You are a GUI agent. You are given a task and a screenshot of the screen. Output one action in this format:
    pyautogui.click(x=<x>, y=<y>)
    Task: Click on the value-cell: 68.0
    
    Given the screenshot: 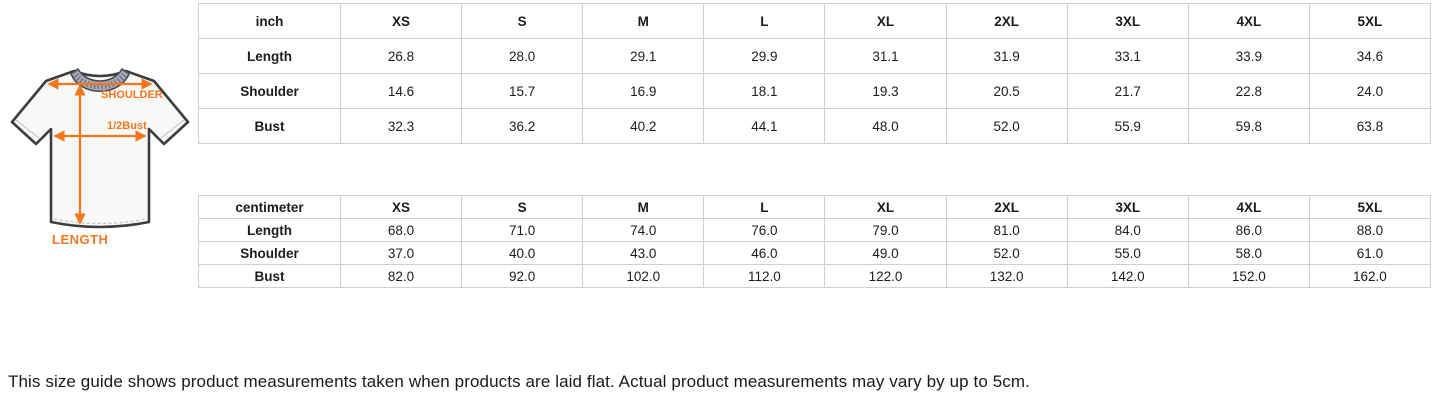 What is the action you would take?
    pyautogui.click(x=401, y=230)
    